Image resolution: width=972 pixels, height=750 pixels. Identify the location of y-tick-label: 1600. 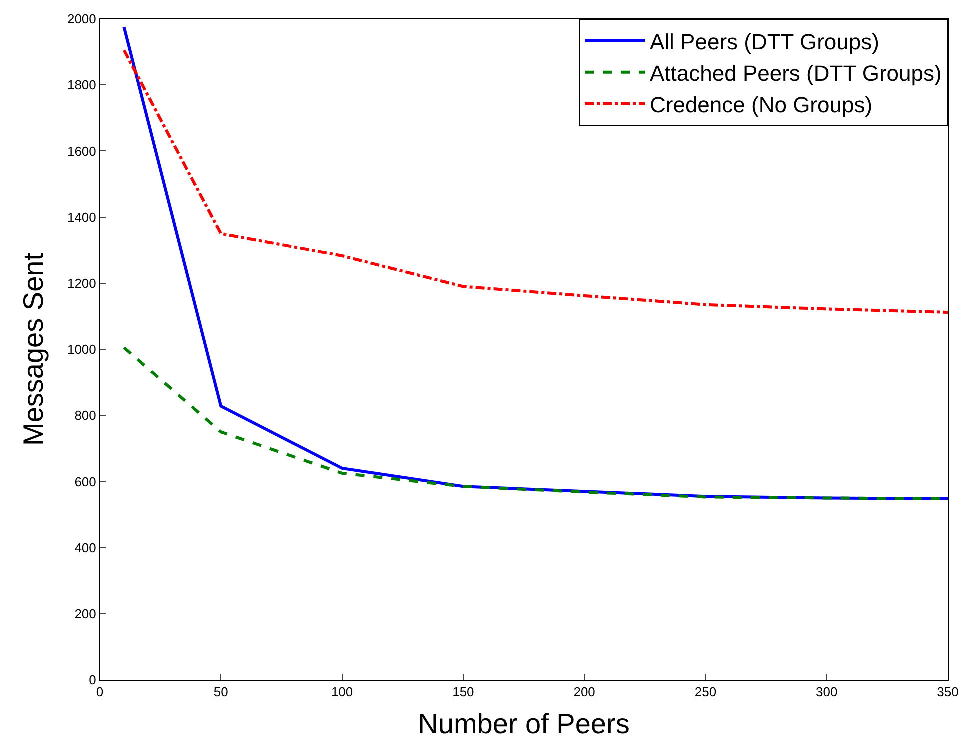
(81, 151).